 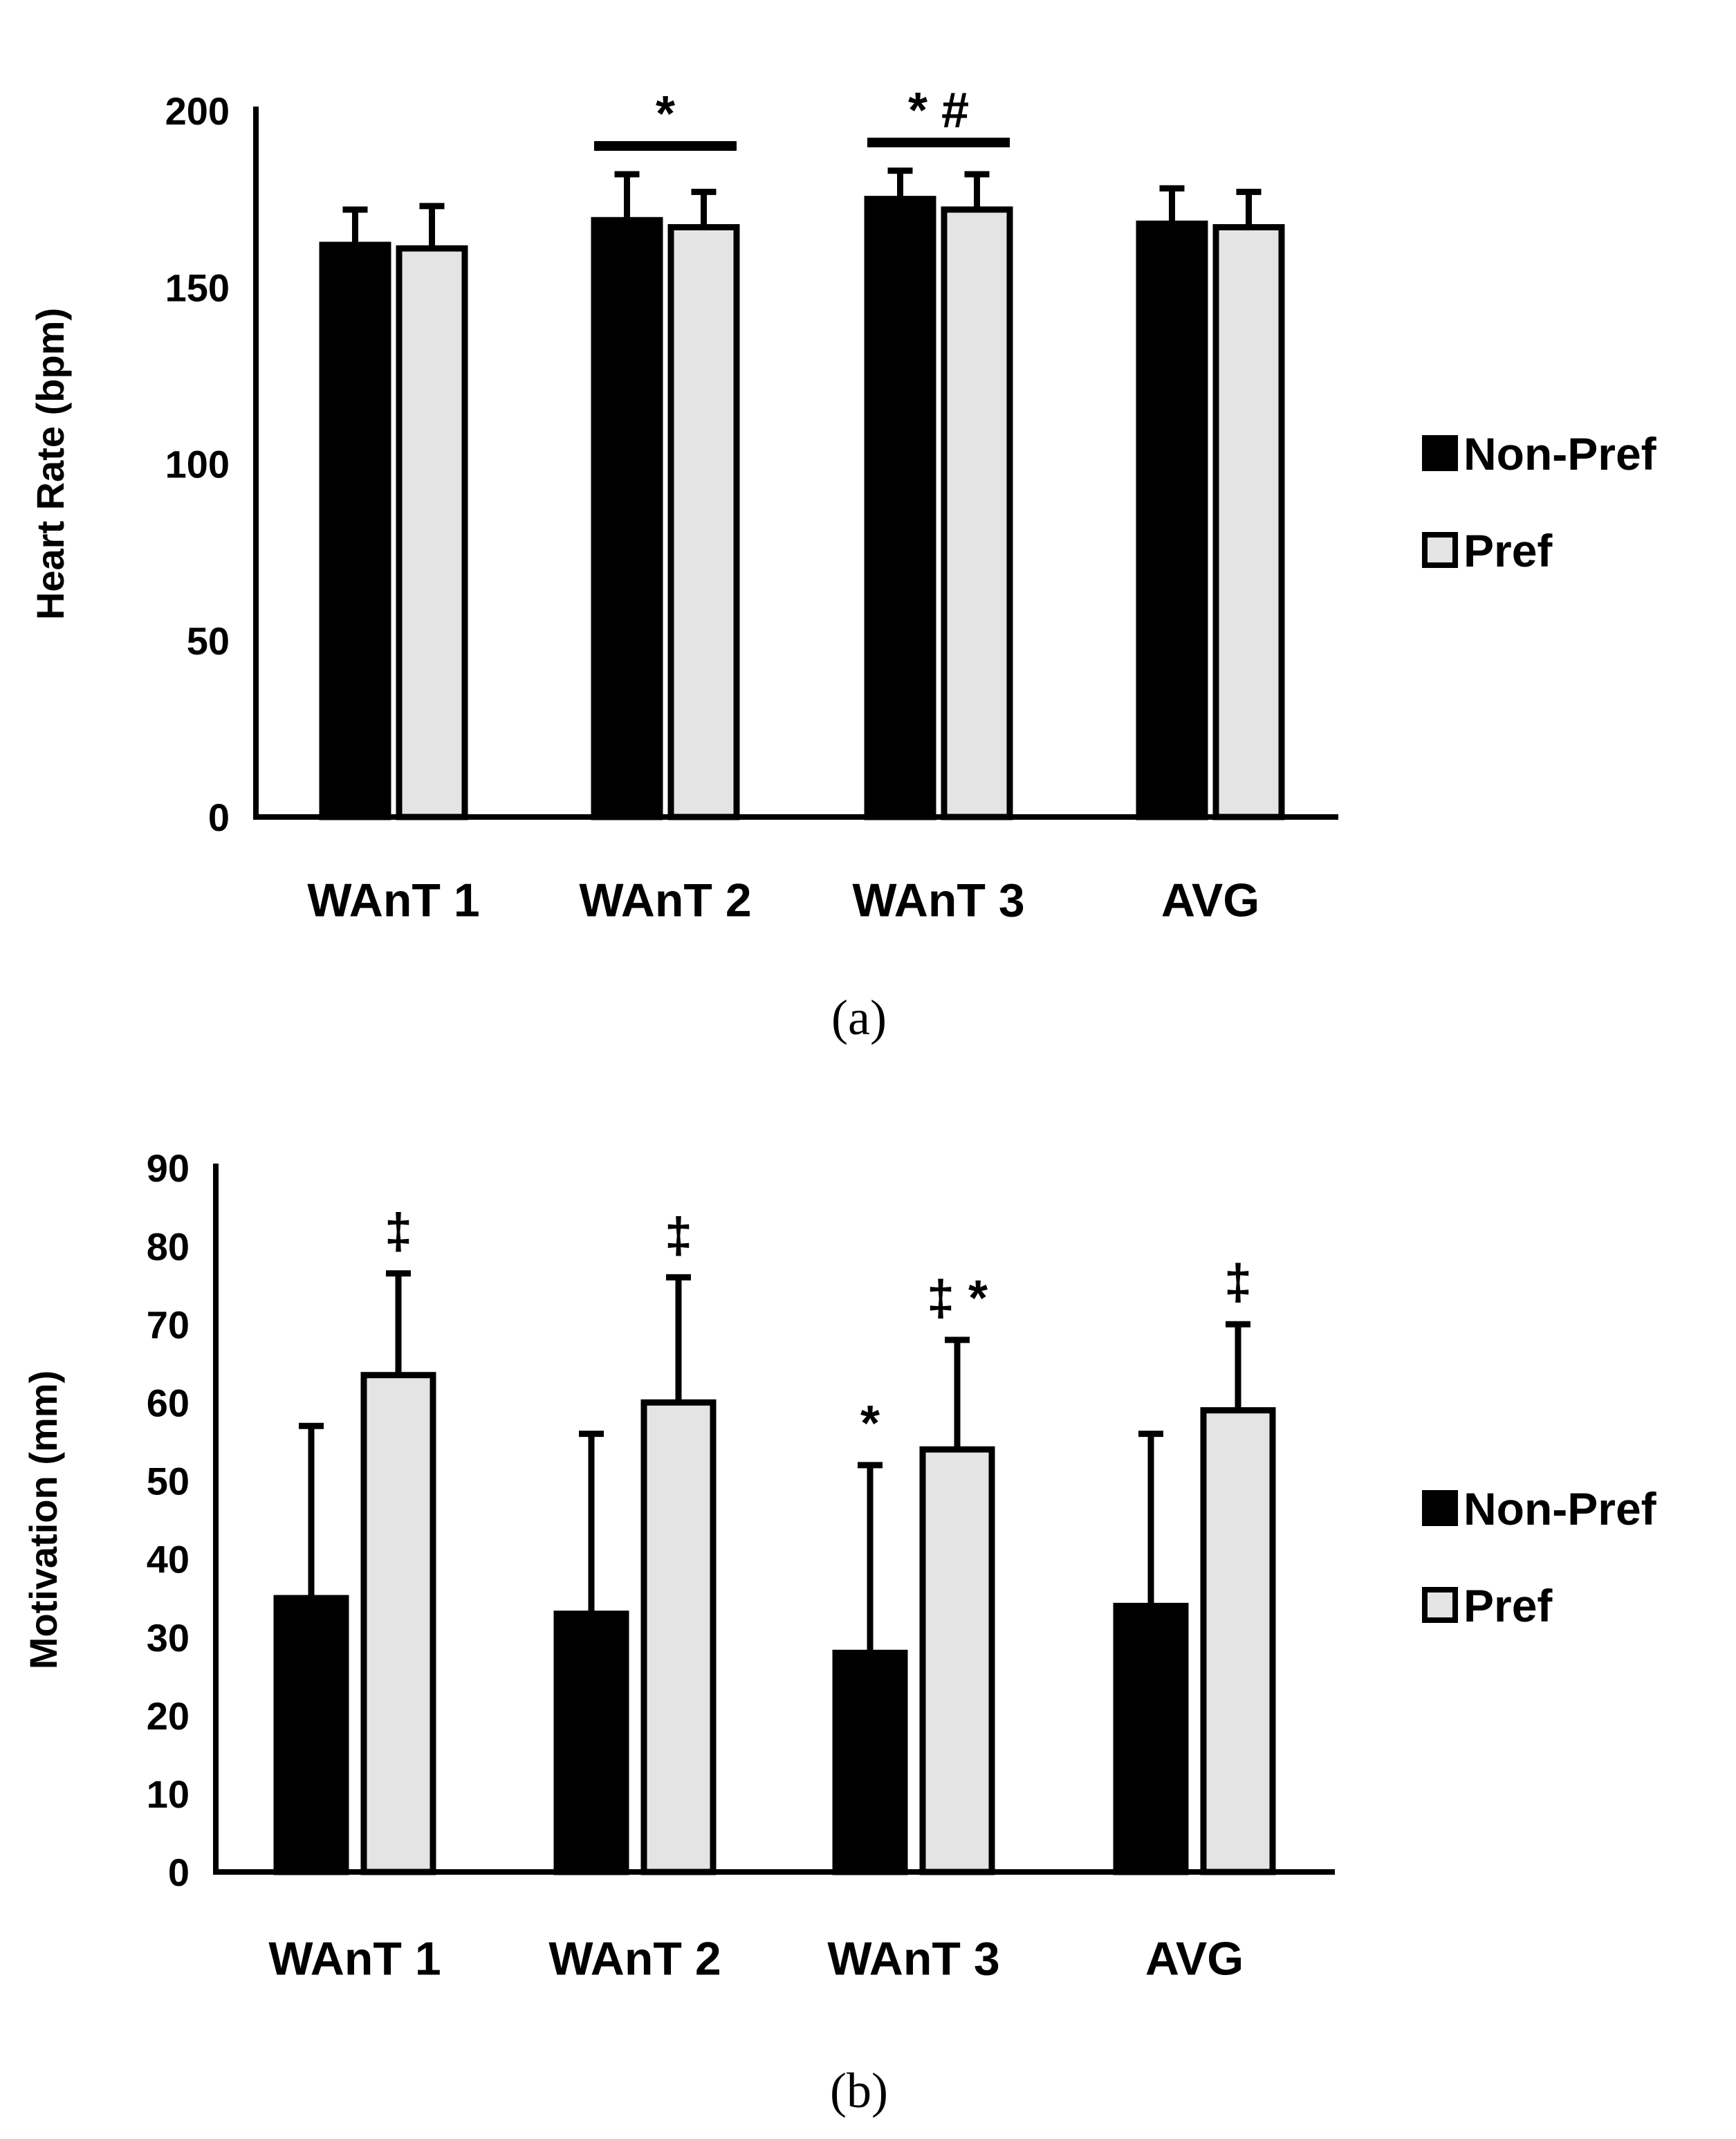 What do you see at coordinates (197, 287) in the screenshot?
I see `y-tick-label: 150` at bounding box center [197, 287].